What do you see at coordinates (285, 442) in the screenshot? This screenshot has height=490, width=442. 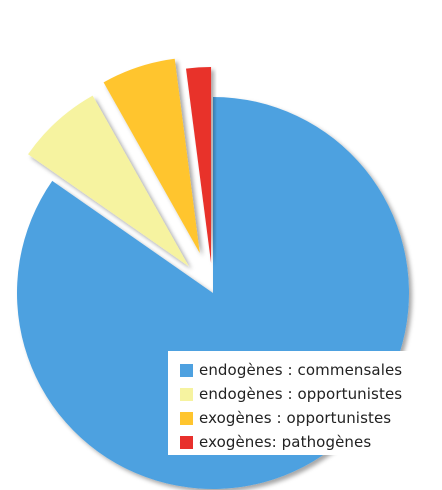 I see `legend-label-3: exogènes: pathogènes` at bounding box center [285, 442].